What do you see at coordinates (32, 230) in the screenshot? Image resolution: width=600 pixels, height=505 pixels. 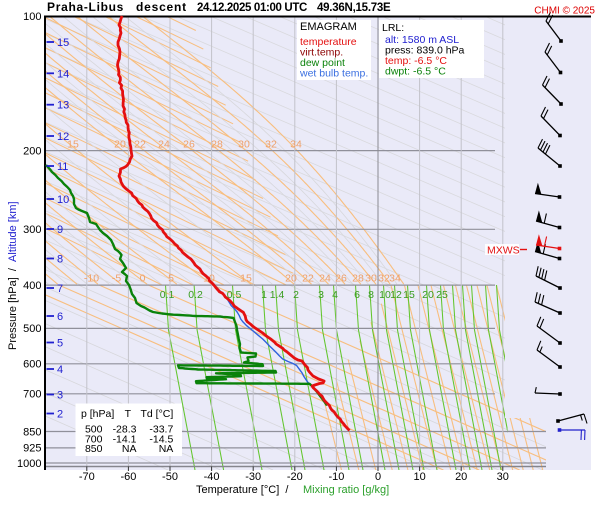 I see `svg-text: 300` at bounding box center [32, 230].